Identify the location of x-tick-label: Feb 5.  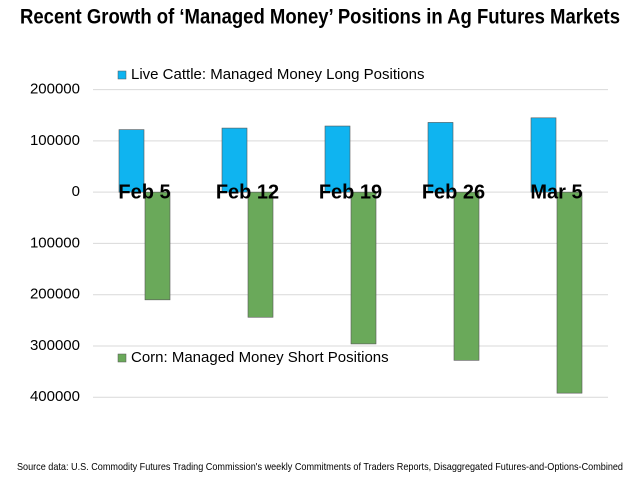
(144, 192).